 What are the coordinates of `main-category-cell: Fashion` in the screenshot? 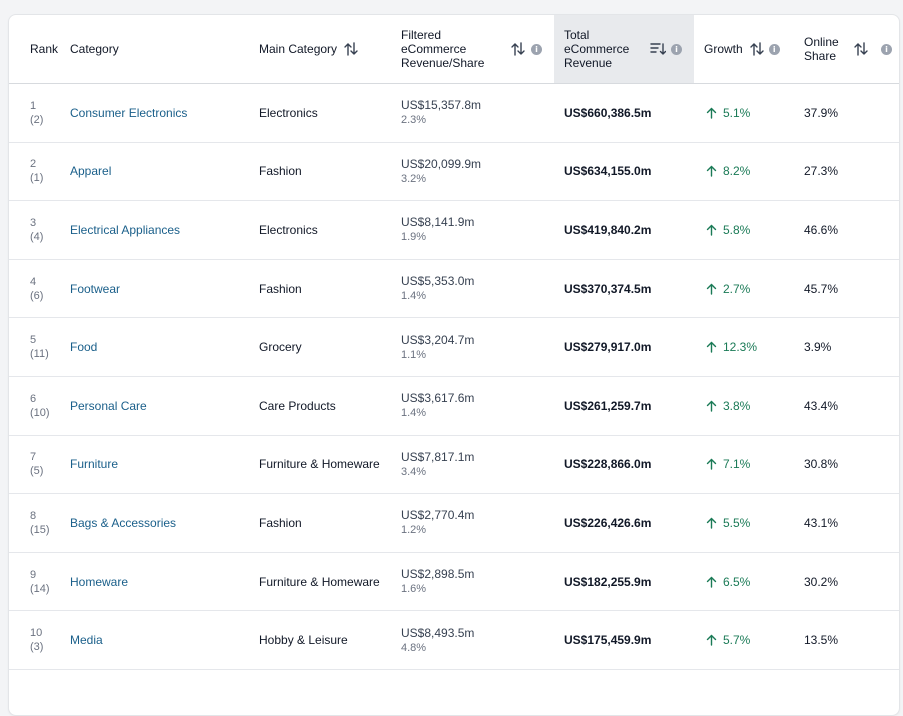 It's located at (330, 171).